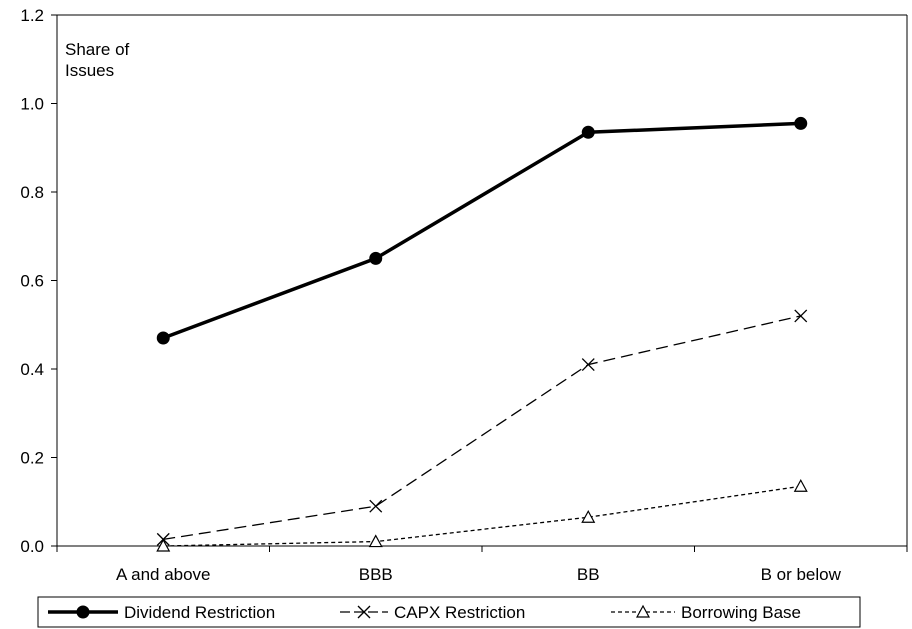 This screenshot has width=912, height=629. Describe the element at coordinates (32, 192) in the screenshot. I see `y-tick-label: 0.8` at that location.